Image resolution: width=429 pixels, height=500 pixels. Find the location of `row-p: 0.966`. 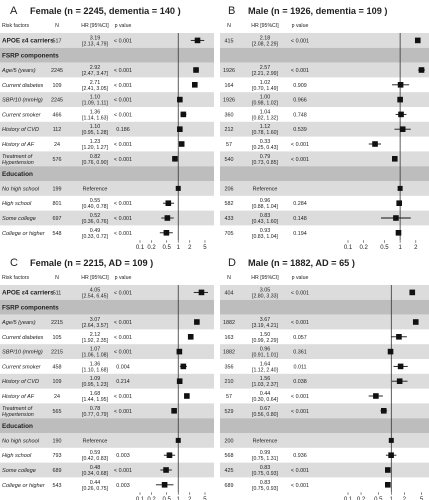

row-p: 0.966 is located at coordinates (300, 101).